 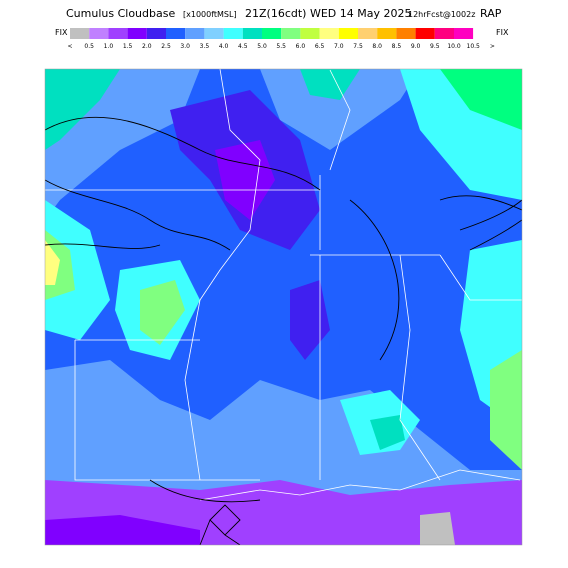 What do you see at coordinates (435, 46) in the screenshot?
I see `colorbar-label: 9.5` at bounding box center [435, 46].